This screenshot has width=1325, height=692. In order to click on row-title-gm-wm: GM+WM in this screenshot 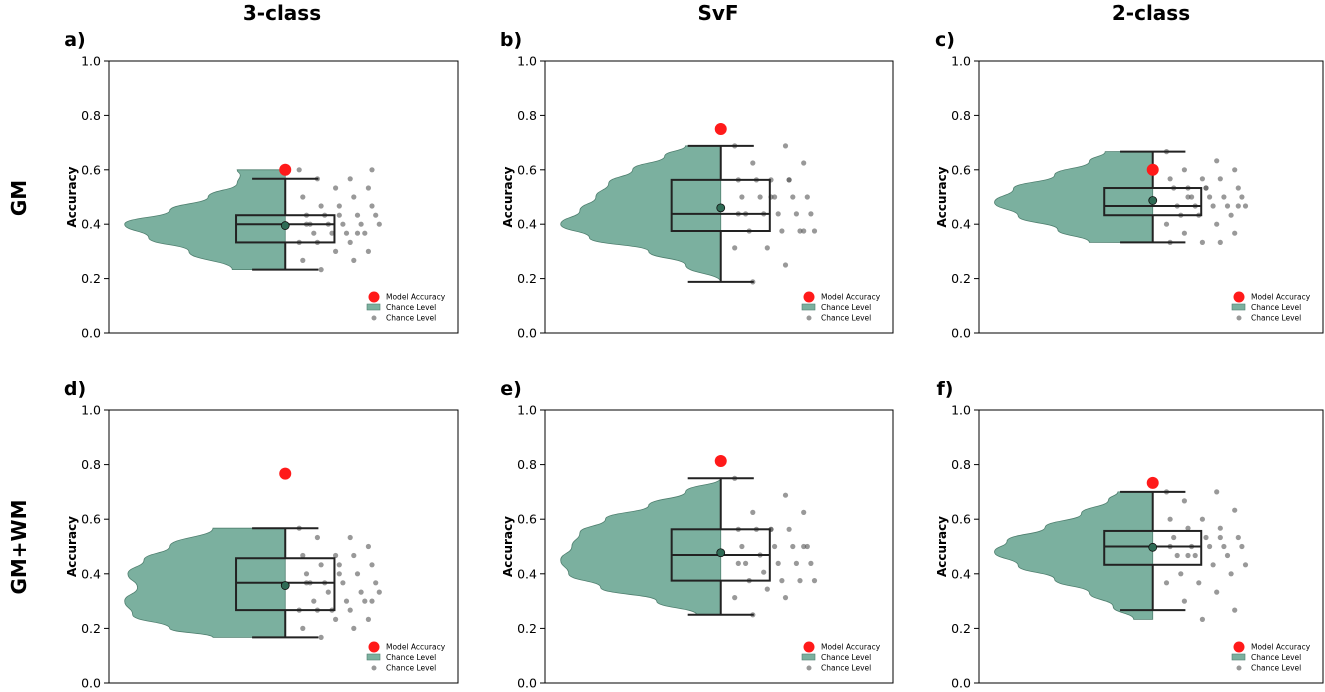, I will do `click(19, 546)`.